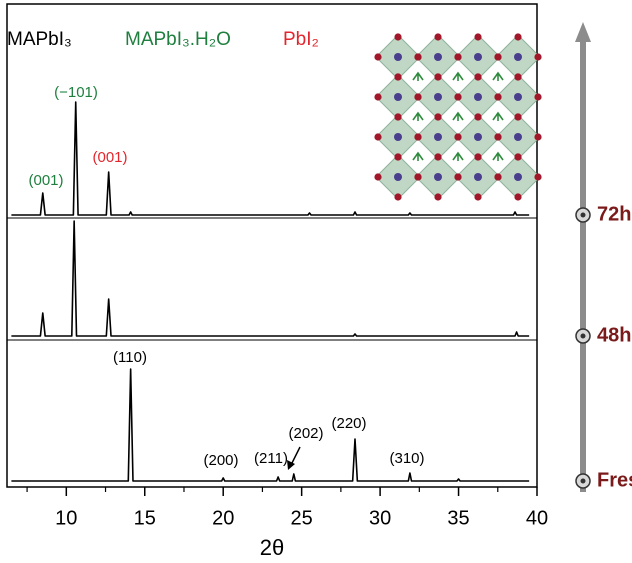  I want to click on panel-label: 48h, so click(614, 335).